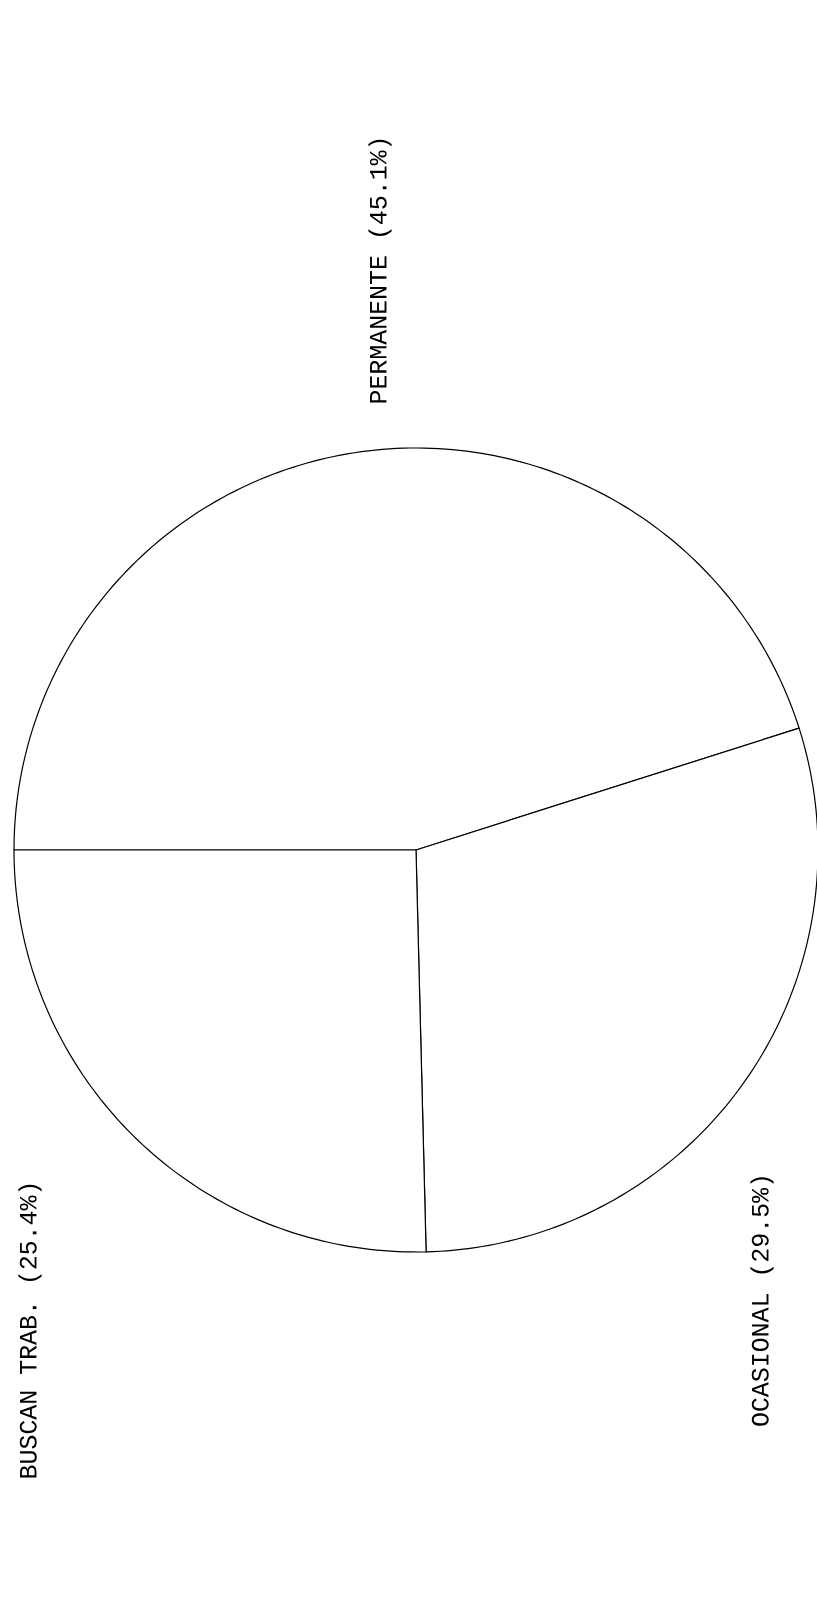 This screenshot has width=817, height=1609. I want to click on slice-label: PERMANENTE, so click(378, 329).